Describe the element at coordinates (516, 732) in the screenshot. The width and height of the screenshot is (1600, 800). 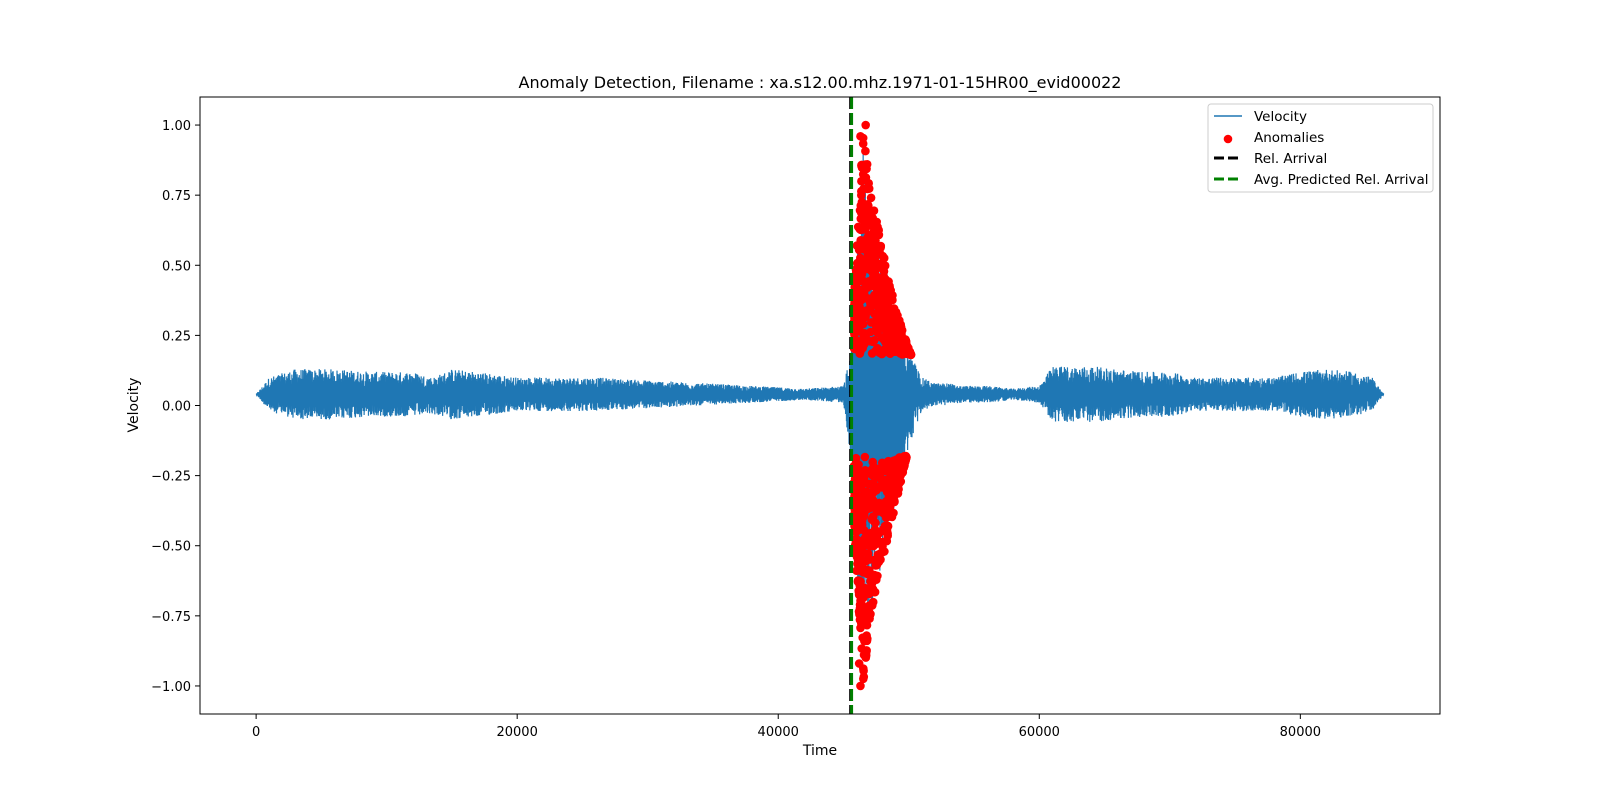
I see `x-tick-label: 20000` at that location.